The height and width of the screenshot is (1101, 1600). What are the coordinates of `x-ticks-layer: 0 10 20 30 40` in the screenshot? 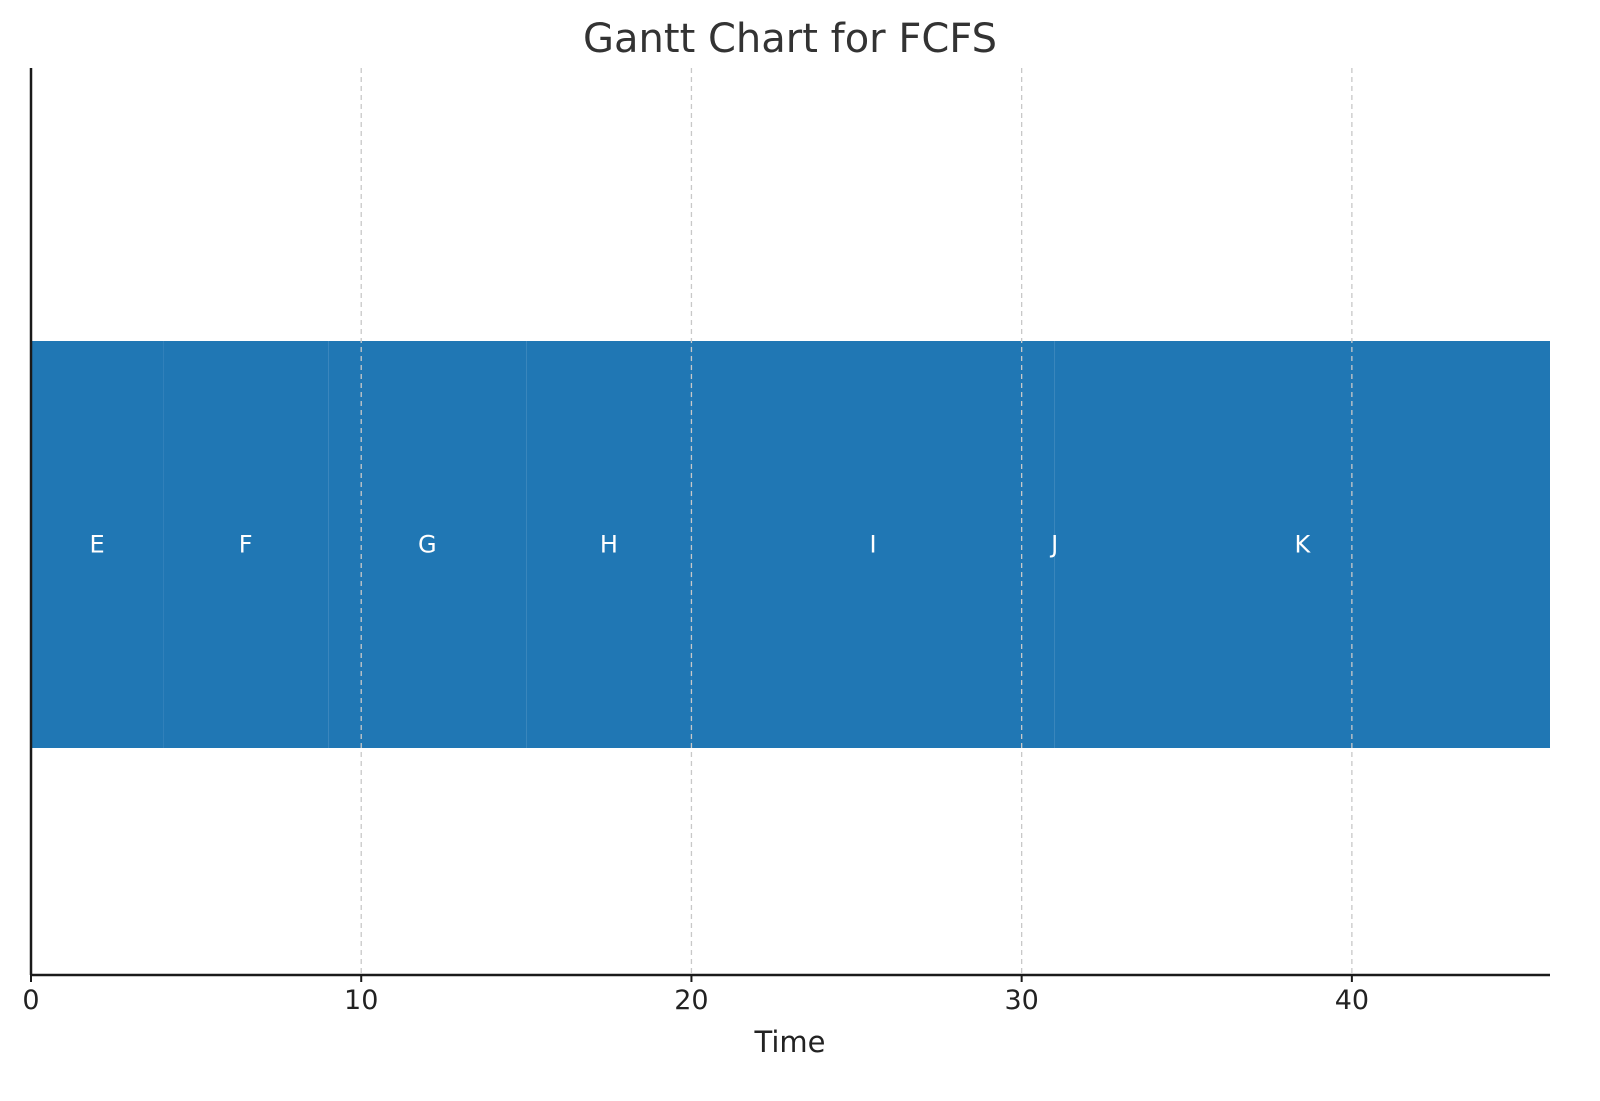 It's located at (695, 995).